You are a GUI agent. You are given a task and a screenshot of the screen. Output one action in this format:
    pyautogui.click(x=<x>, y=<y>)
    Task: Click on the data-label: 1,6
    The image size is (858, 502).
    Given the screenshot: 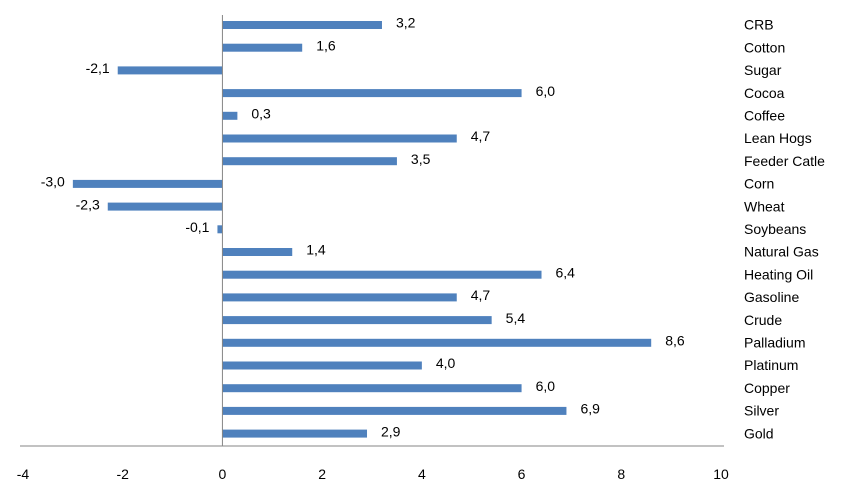 What is the action you would take?
    pyautogui.click(x=326, y=45)
    